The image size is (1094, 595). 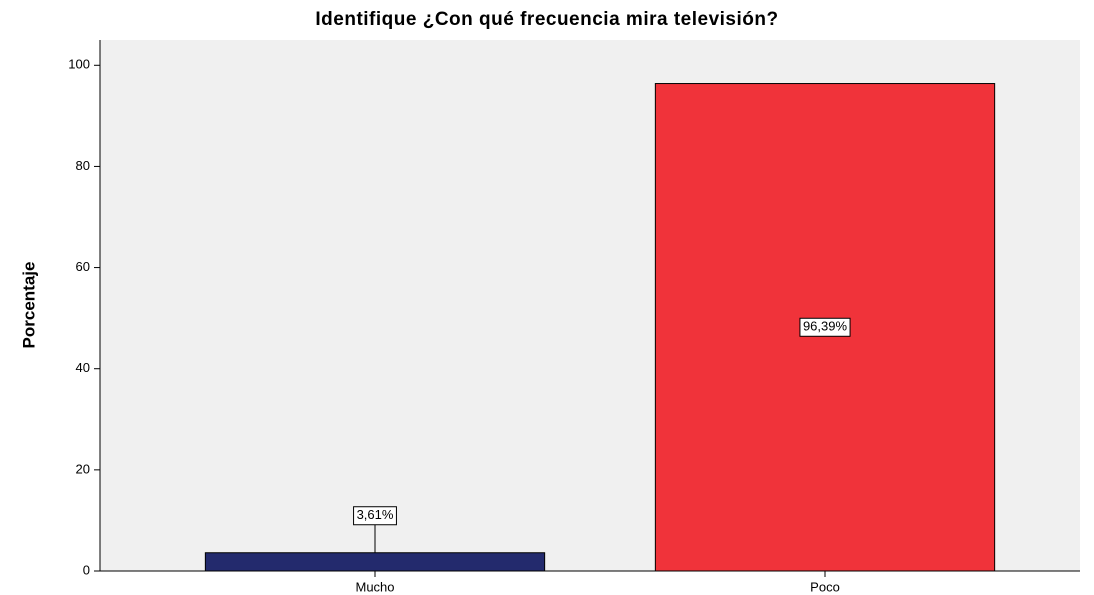 What do you see at coordinates (374, 586) in the screenshot?
I see `x-tick-label: Mucho` at bounding box center [374, 586].